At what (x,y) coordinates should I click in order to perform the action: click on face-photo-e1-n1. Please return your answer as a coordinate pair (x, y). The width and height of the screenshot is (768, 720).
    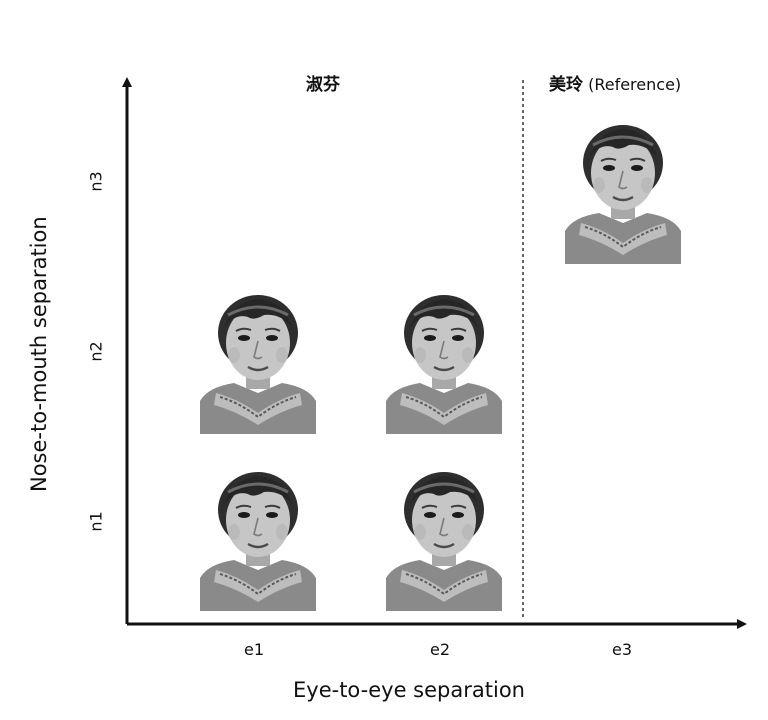
    Looking at the image, I should click on (258, 538).